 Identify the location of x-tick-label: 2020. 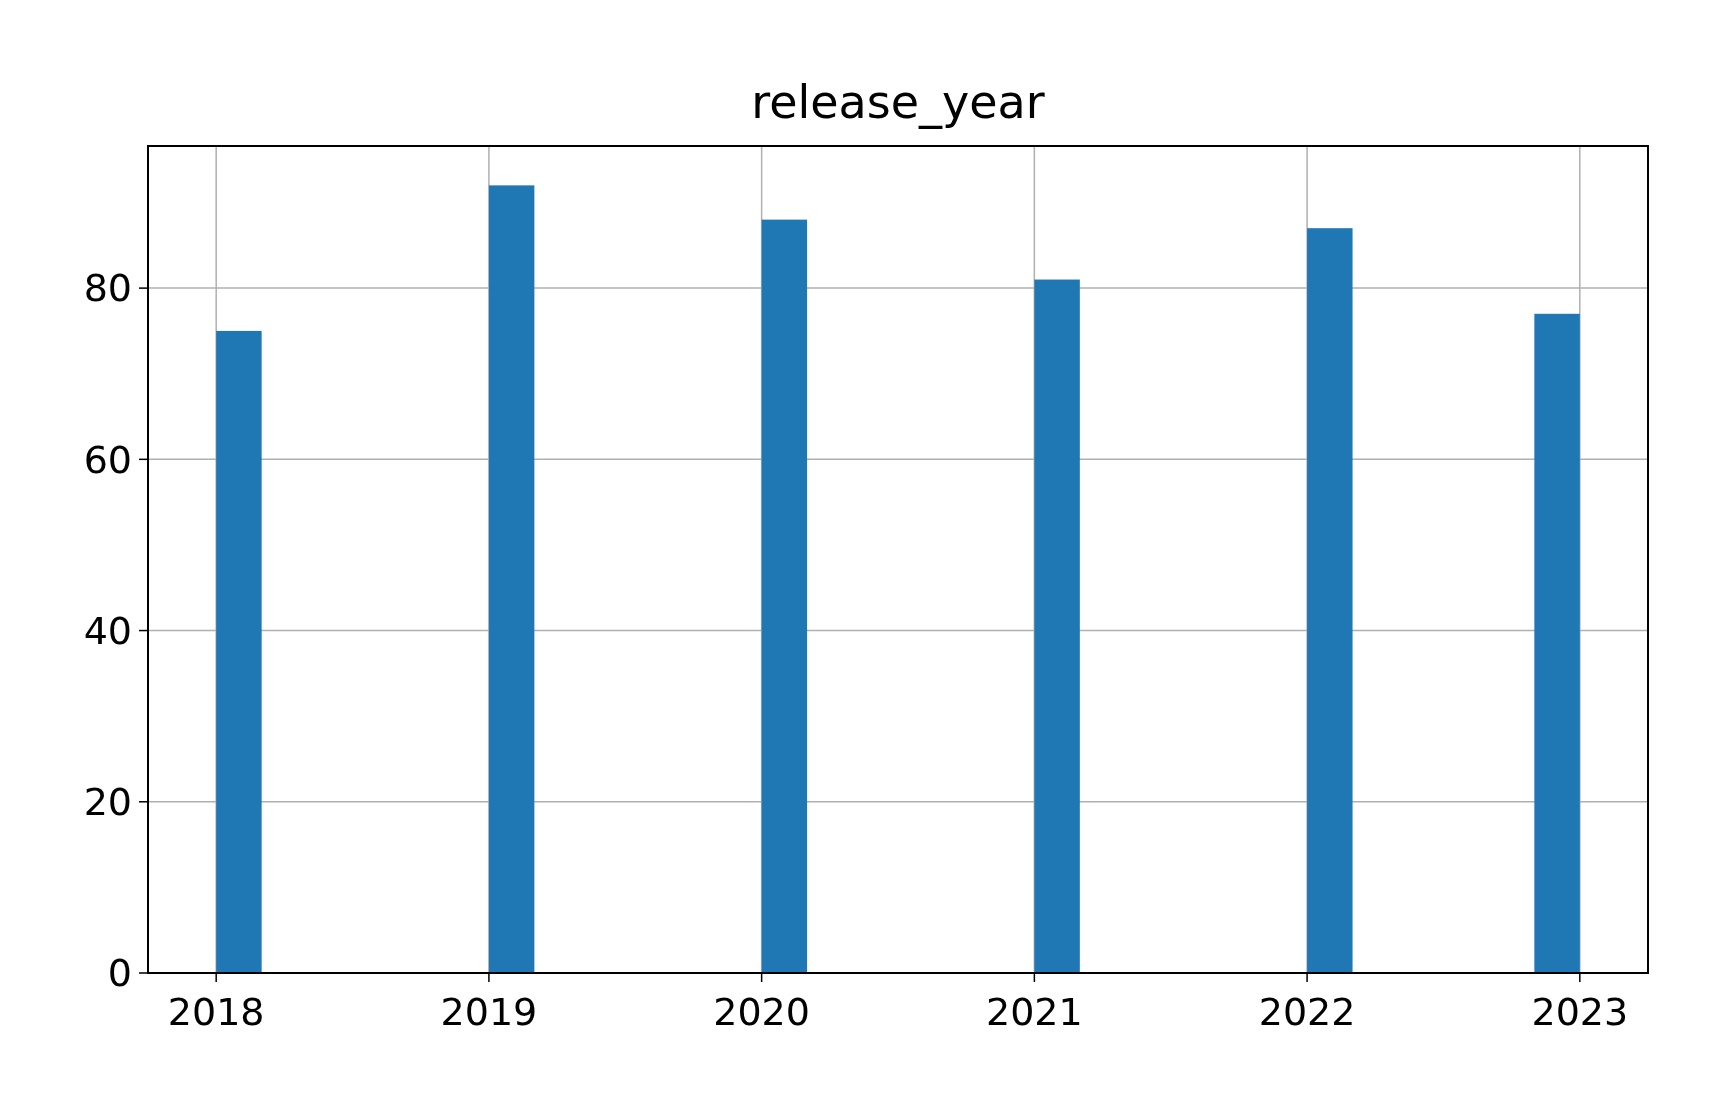
(761, 1012).